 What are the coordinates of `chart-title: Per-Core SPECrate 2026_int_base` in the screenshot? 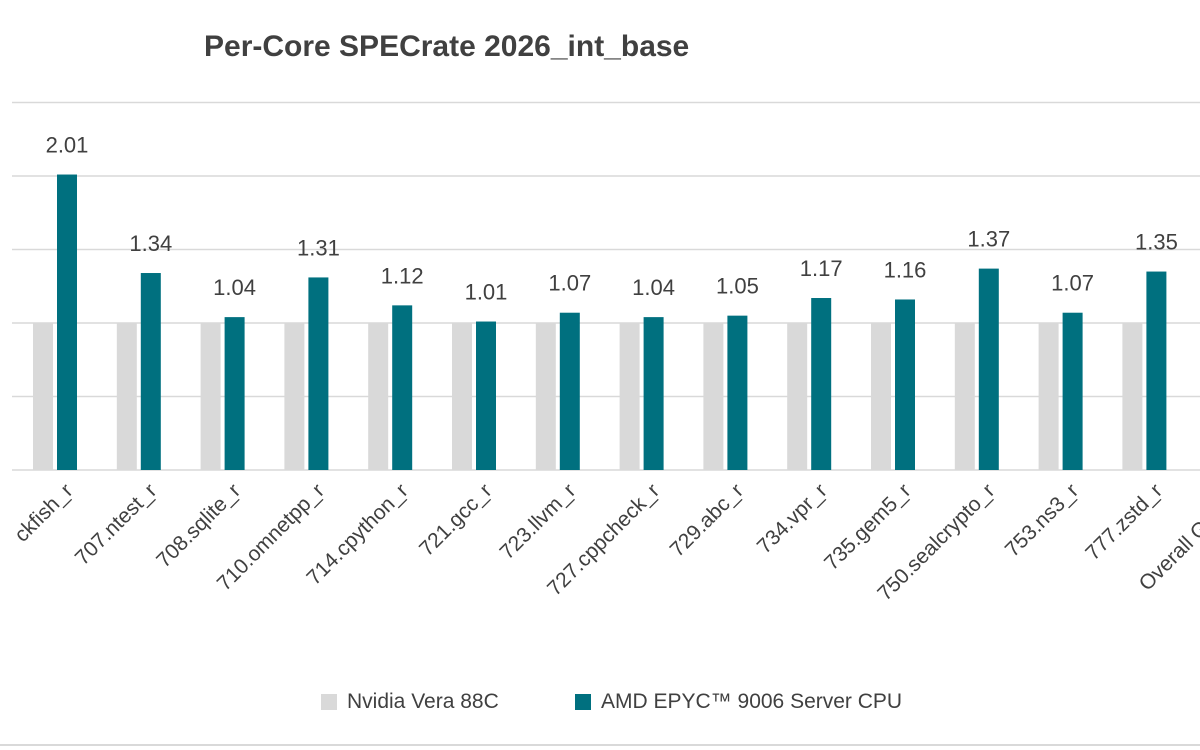 It's located at (447, 46).